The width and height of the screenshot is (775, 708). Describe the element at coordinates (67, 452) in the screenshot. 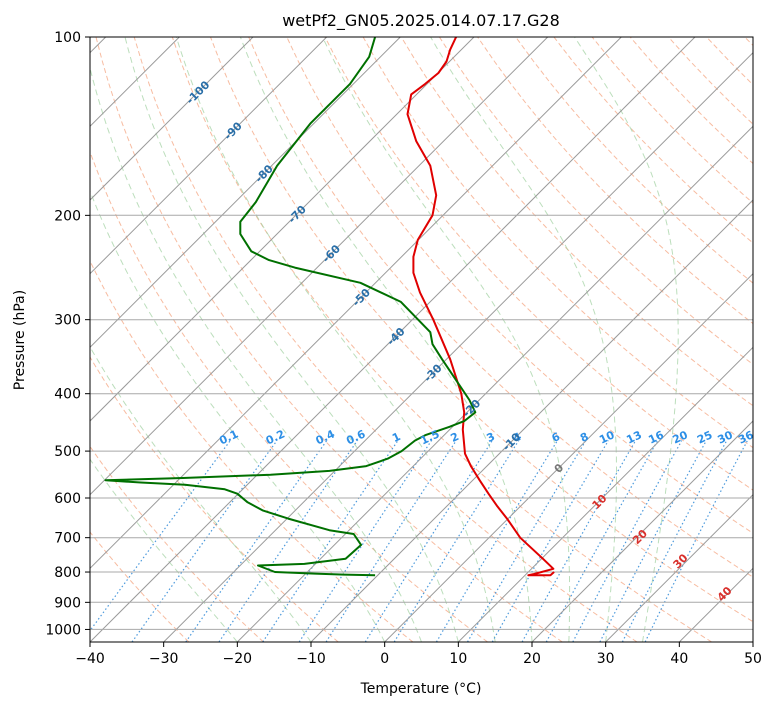

I see `y-tick-label: 500` at that location.